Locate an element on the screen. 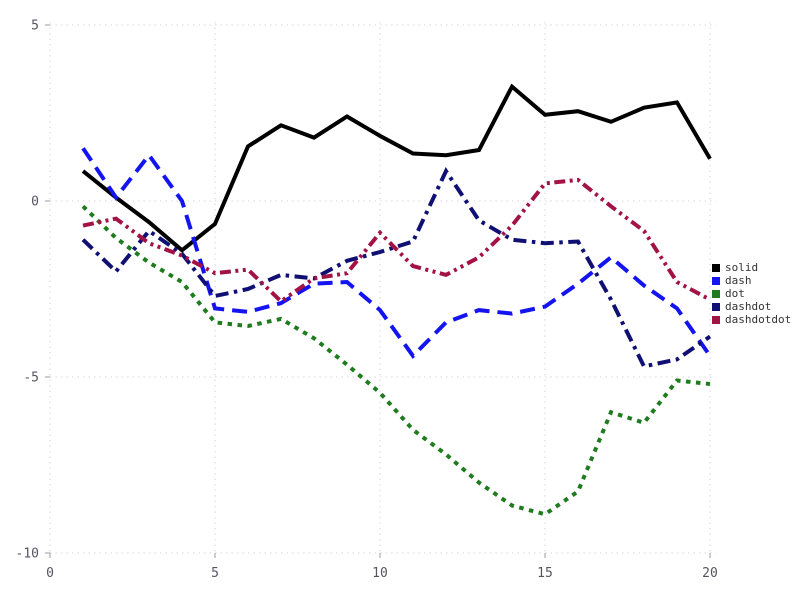  x-tick-label: 5 is located at coordinates (215, 573).